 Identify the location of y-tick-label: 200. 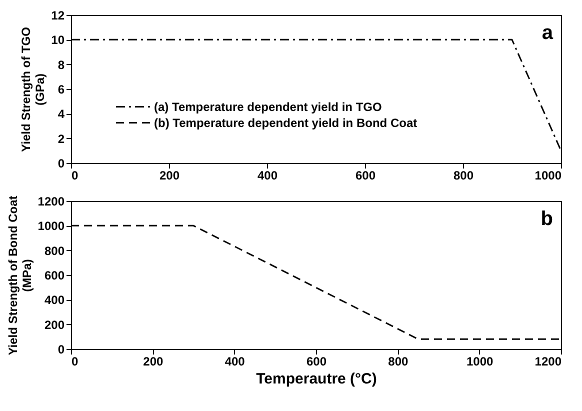
(54, 325).